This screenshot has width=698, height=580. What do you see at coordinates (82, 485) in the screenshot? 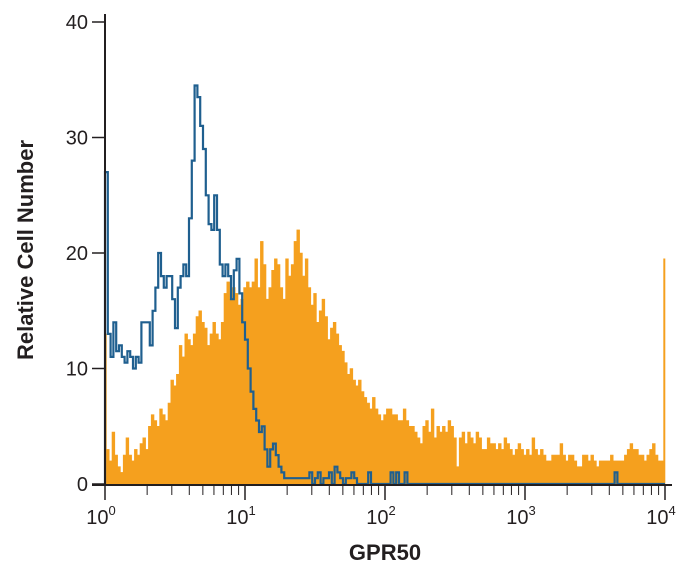
I see `y-tick-label: 0` at bounding box center [82, 485].